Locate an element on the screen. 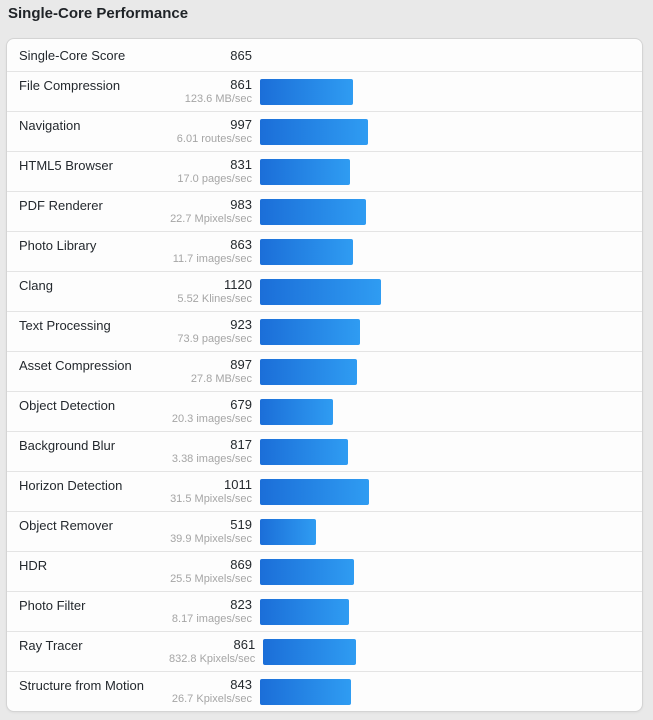 This screenshot has height=720, width=653. workload-score-column: 823 8.17 images/sec is located at coordinates (210, 611).